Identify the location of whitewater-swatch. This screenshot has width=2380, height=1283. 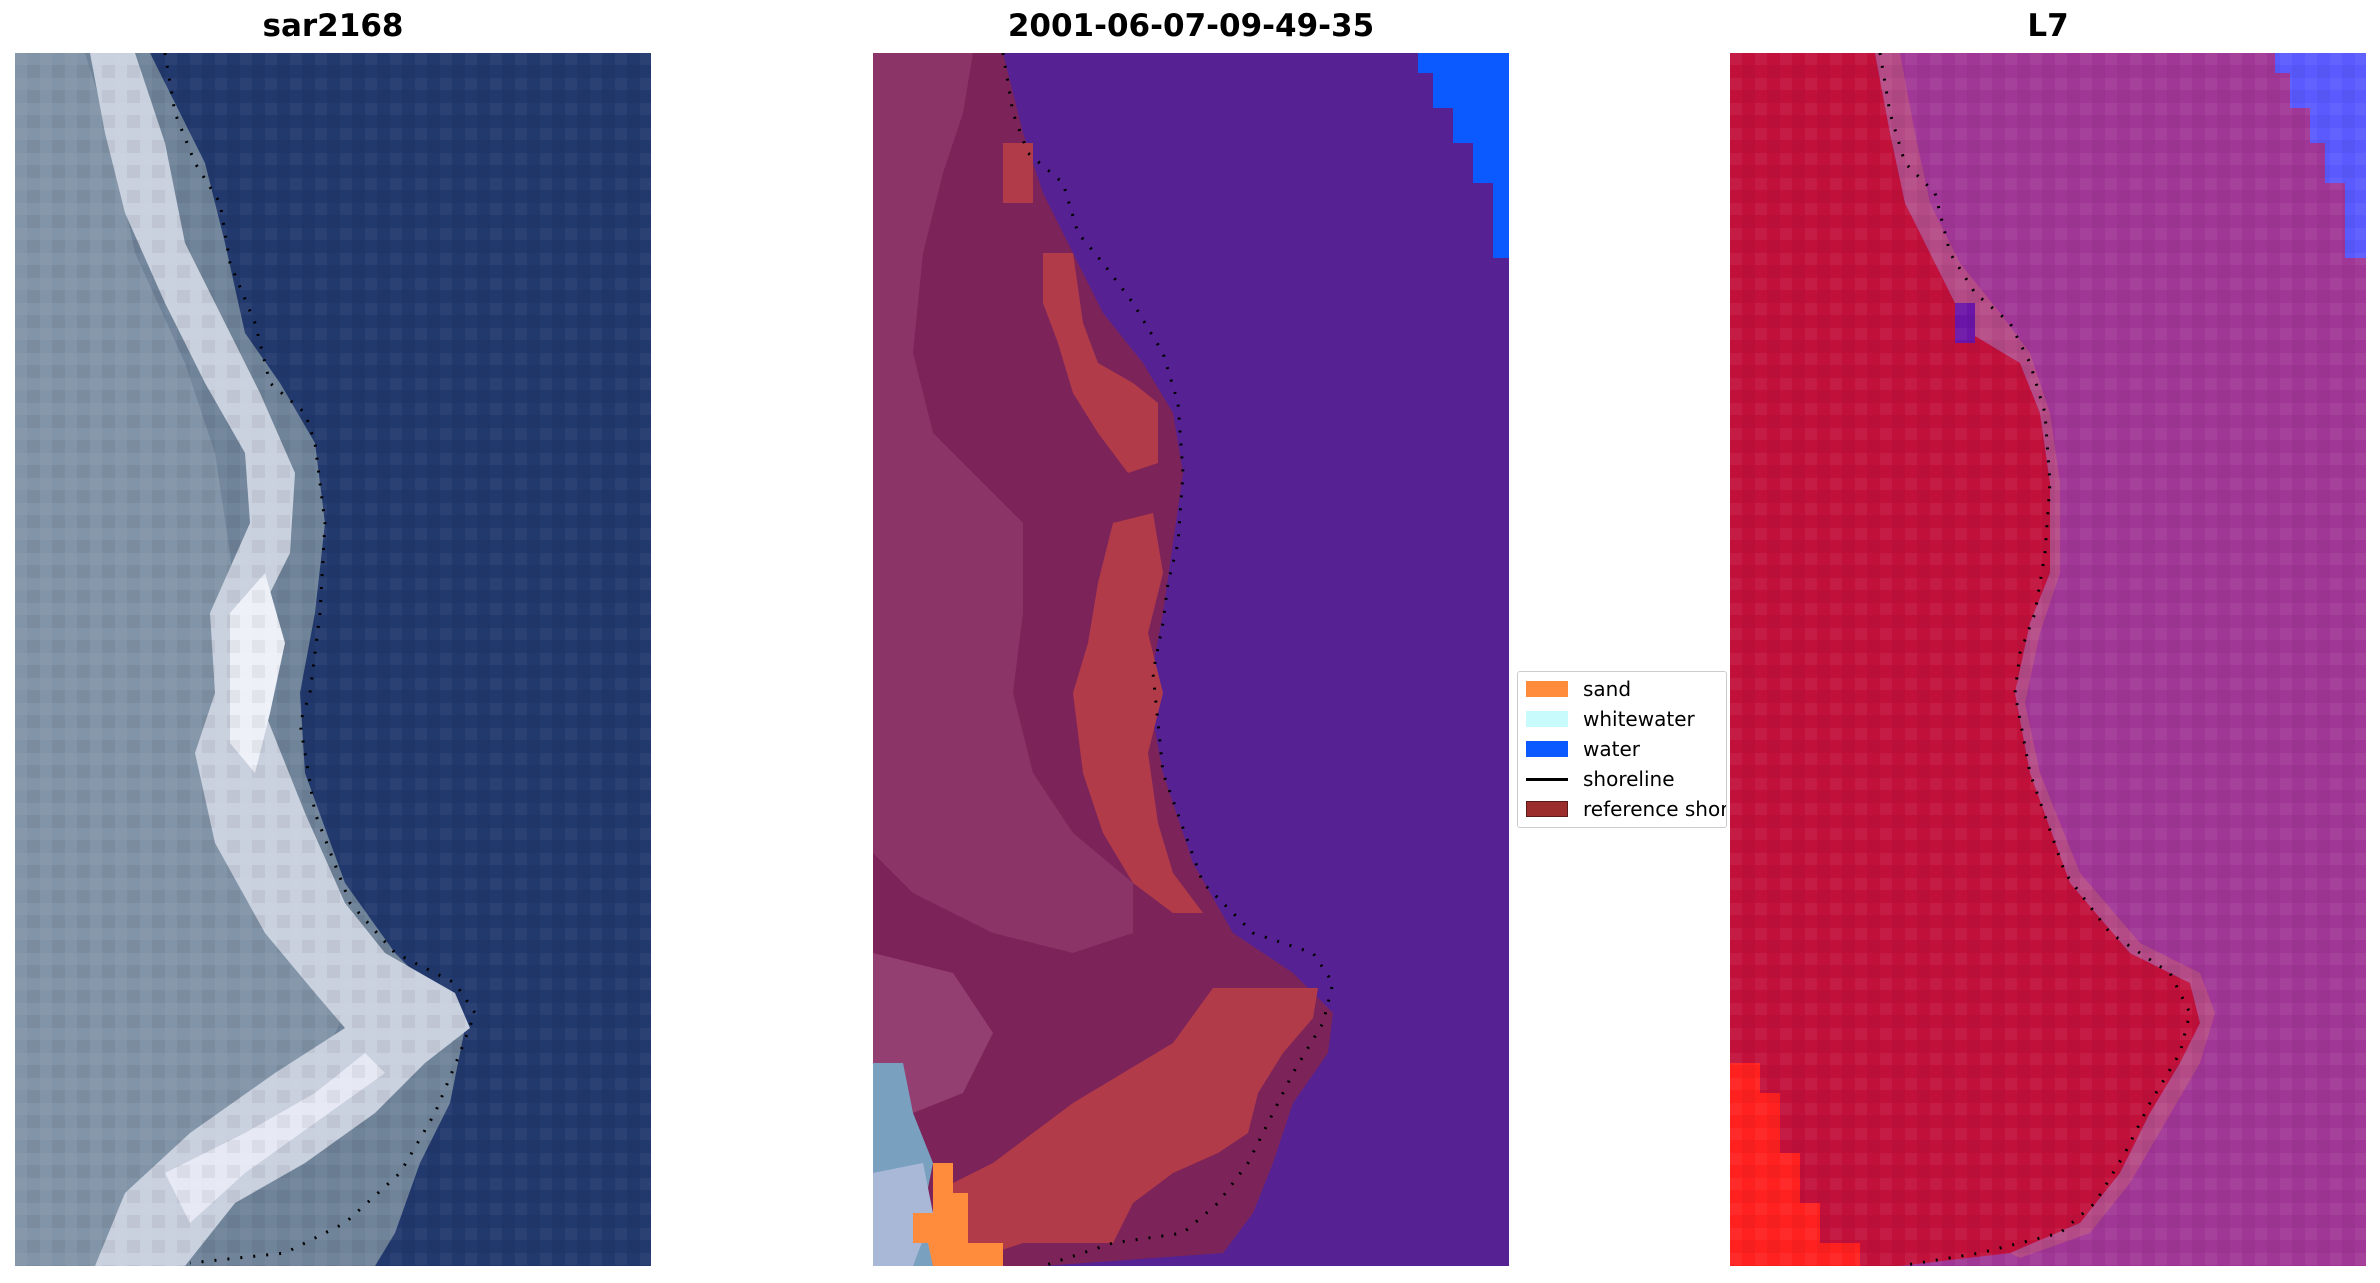
(1547, 719).